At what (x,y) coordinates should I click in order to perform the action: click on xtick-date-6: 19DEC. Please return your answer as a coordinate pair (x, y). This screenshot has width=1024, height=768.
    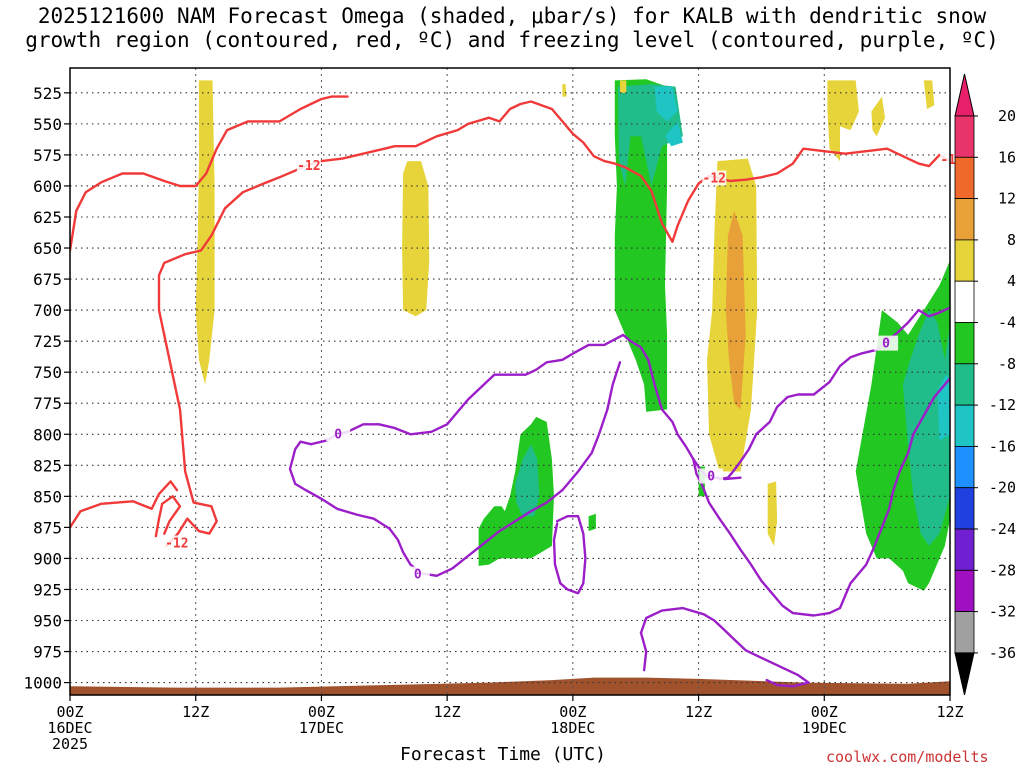
    Looking at the image, I should click on (824, 728).